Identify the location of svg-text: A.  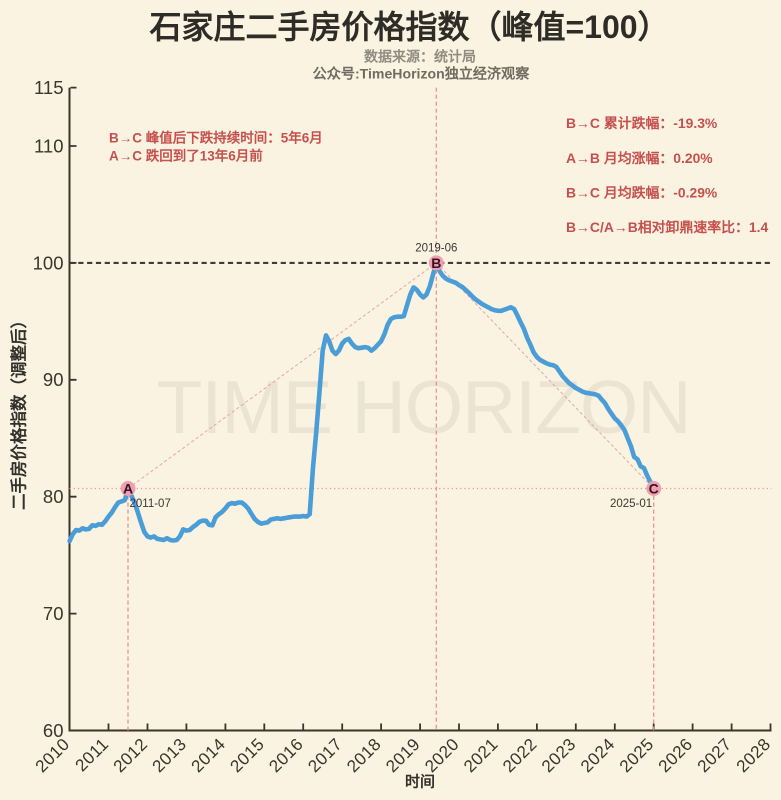
(128, 489).